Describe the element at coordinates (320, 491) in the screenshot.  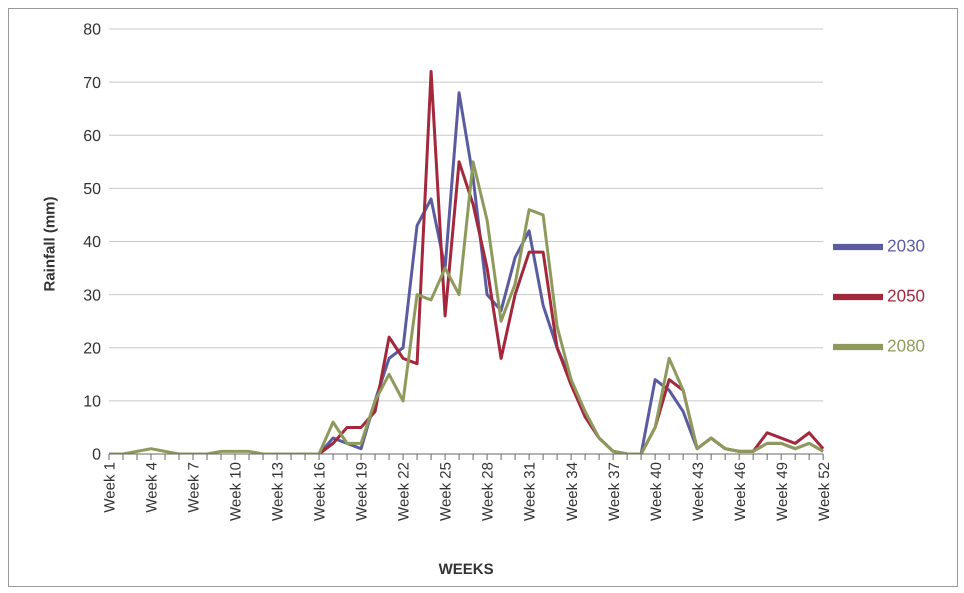
I see `x-tick-label: Week 16` at that location.